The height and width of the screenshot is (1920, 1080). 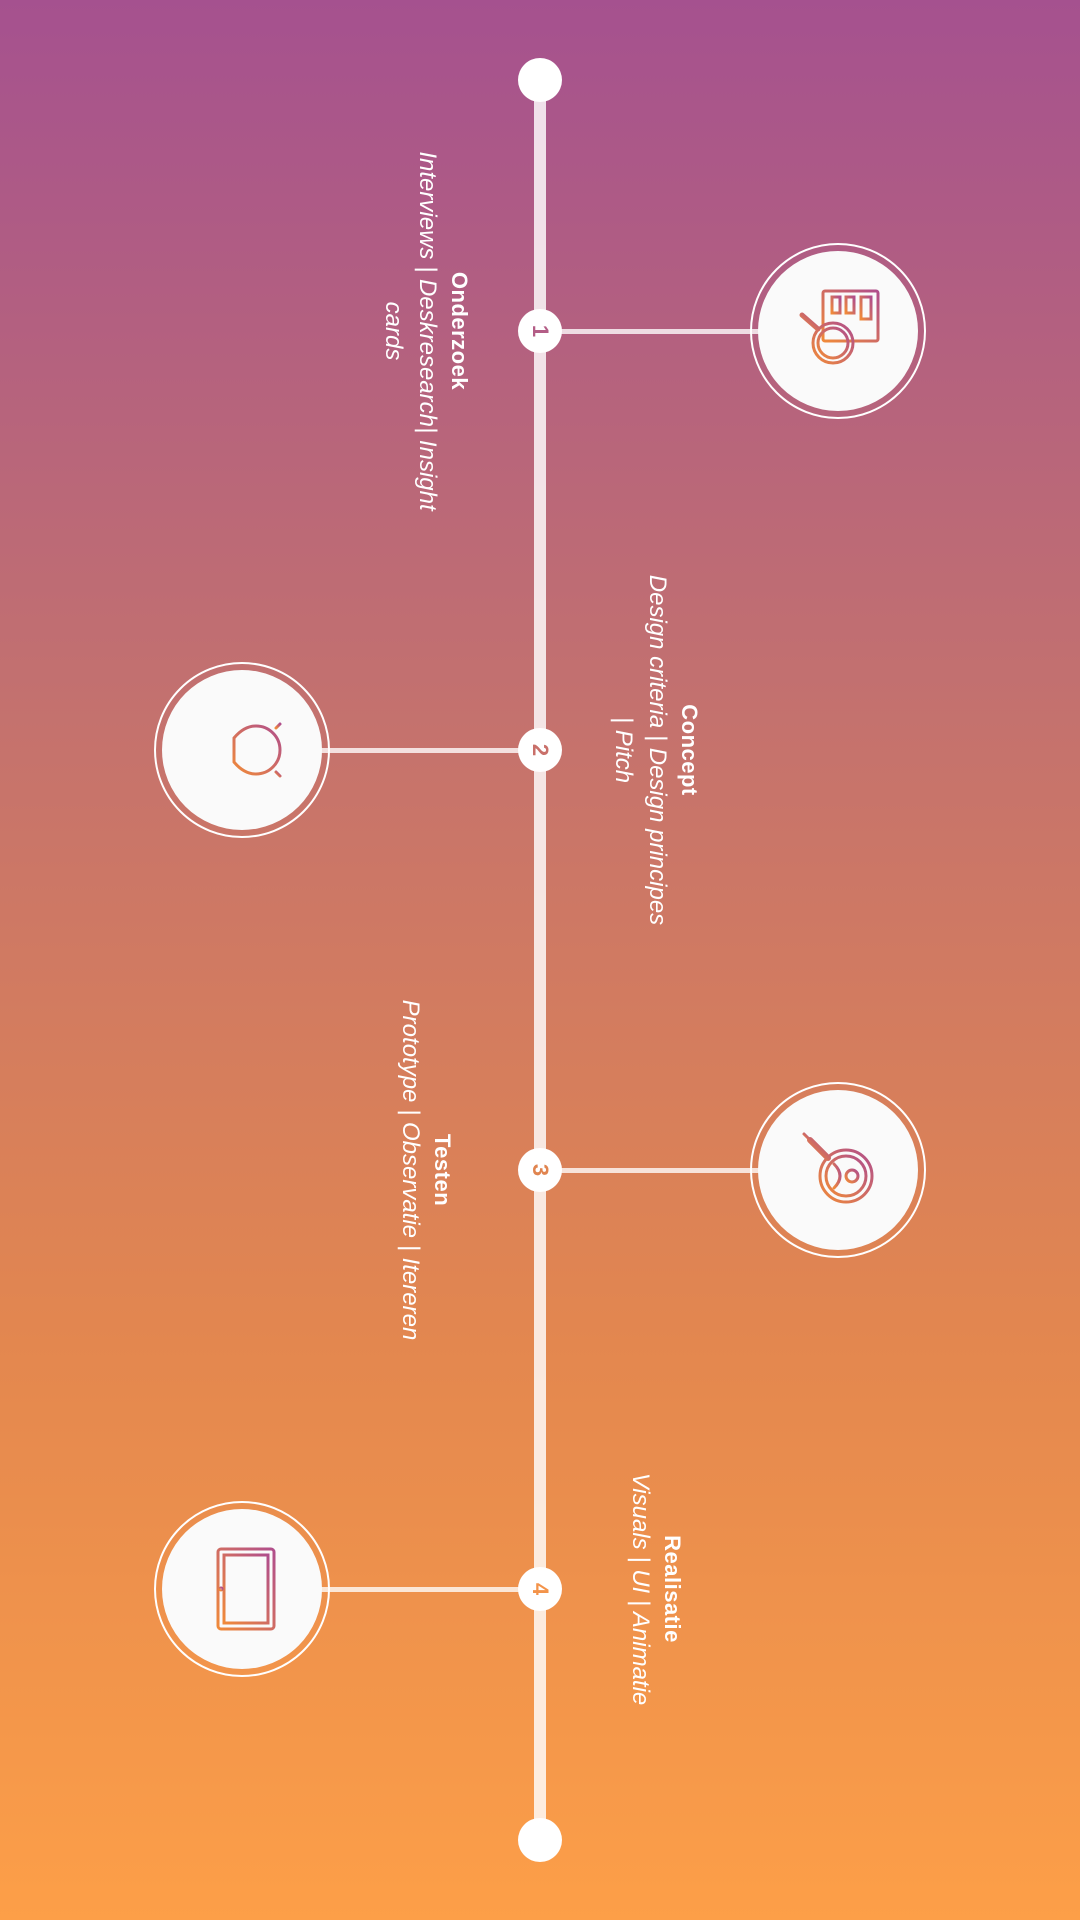 What do you see at coordinates (425, 1170) in the screenshot?
I see `step-3-label: Testen Prototype | Observatie | Itereren` at bounding box center [425, 1170].